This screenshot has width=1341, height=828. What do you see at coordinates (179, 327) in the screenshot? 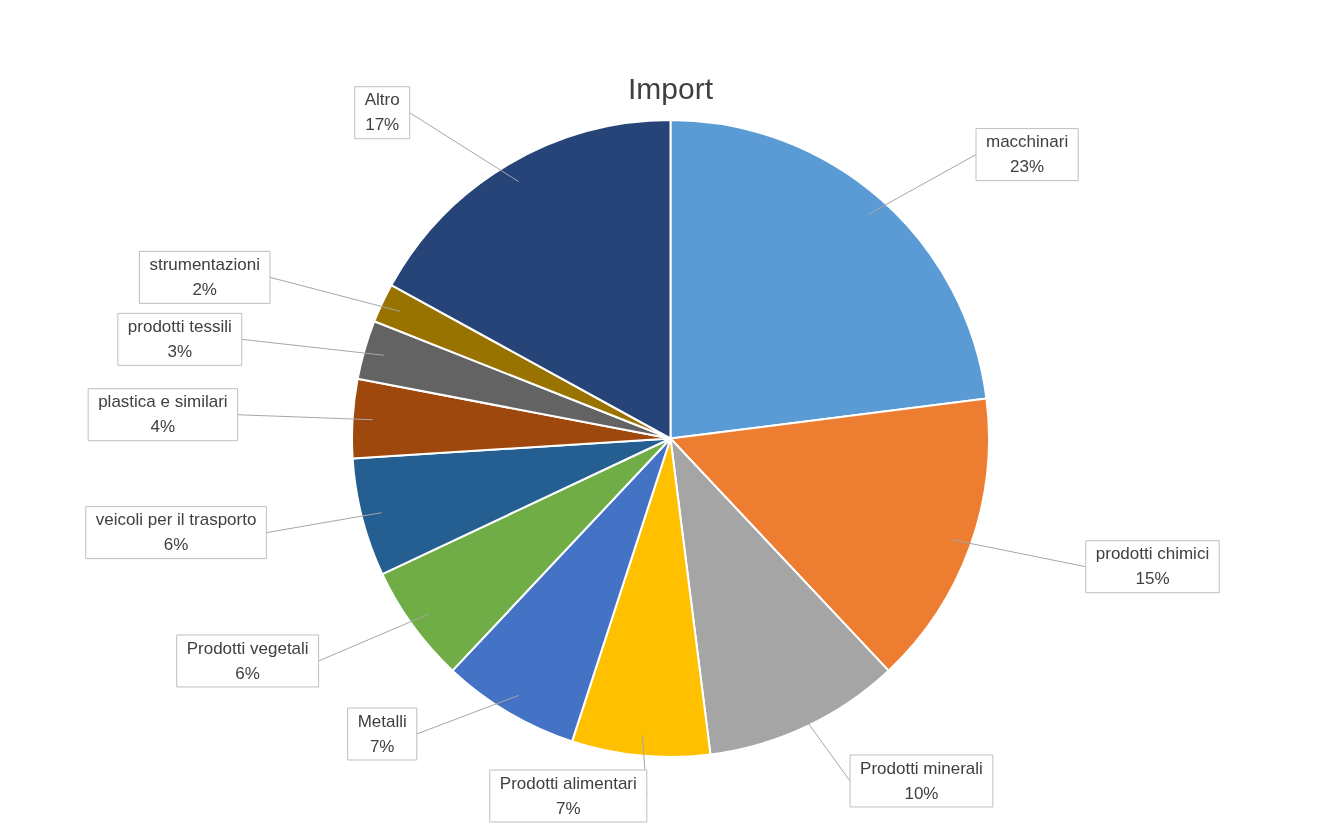
I see `slice-label: prodotti tessili` at bounding box center [179, 327].